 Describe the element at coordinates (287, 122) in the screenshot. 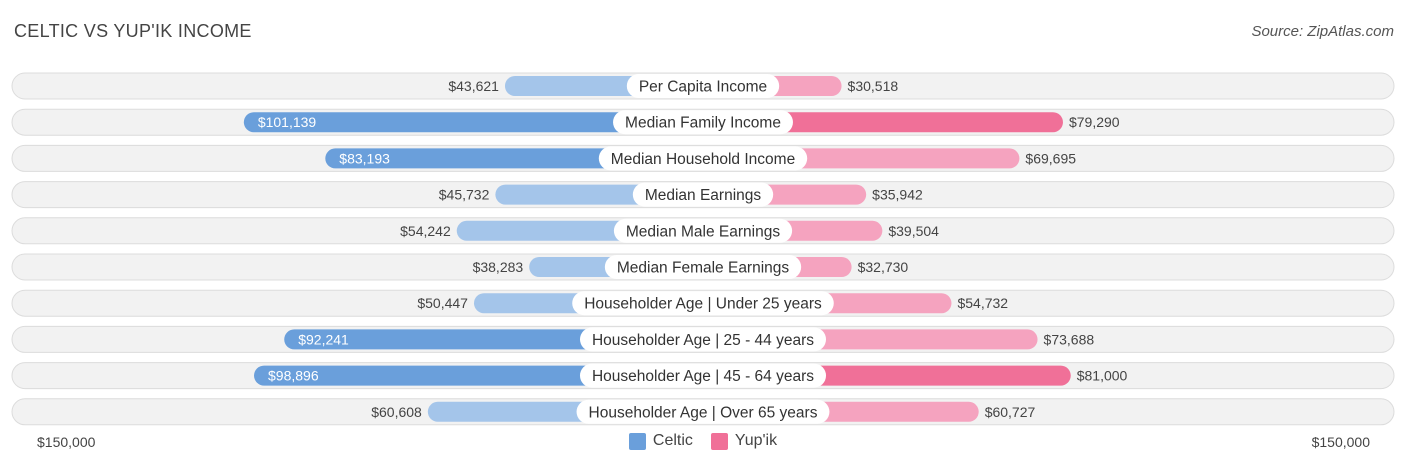

I see `value-label-celtic: $101,139` at that location.